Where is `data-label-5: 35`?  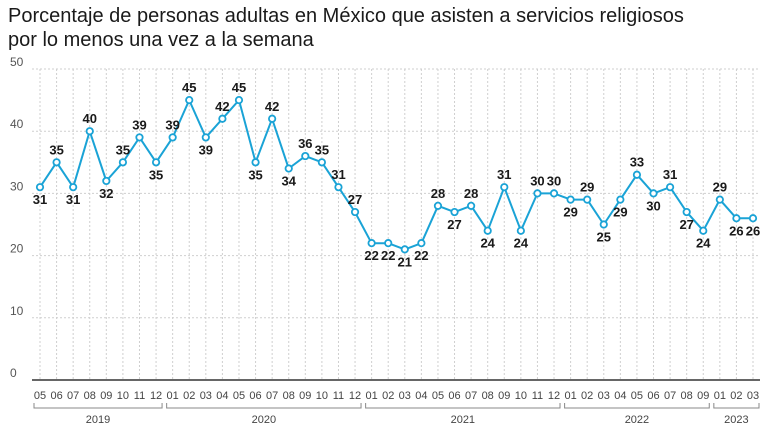
data-label-5: 35 is located at coordinates (123, 149).